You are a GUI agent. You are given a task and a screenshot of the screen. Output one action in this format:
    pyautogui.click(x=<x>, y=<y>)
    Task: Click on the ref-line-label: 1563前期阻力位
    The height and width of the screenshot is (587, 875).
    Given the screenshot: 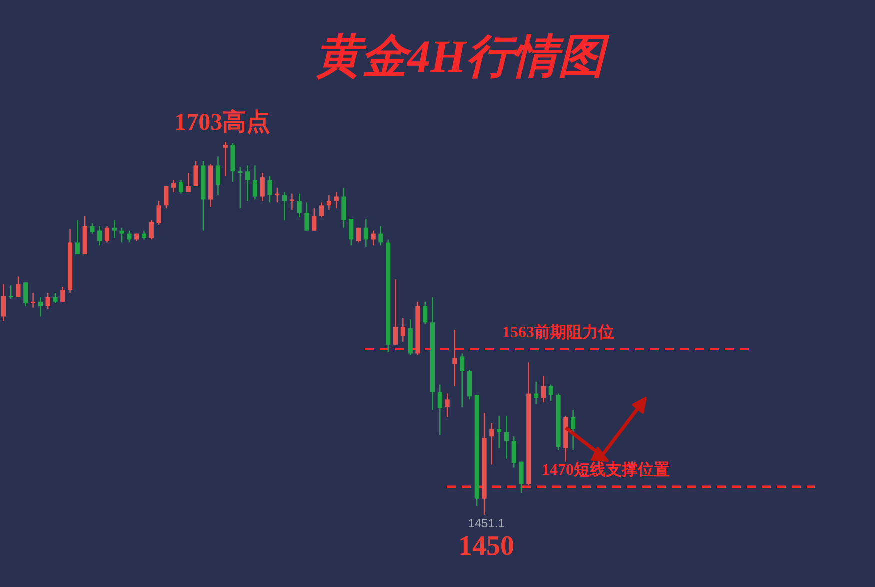 What is the action you would take?
    pyautogui.click(x=558, y=332)
    